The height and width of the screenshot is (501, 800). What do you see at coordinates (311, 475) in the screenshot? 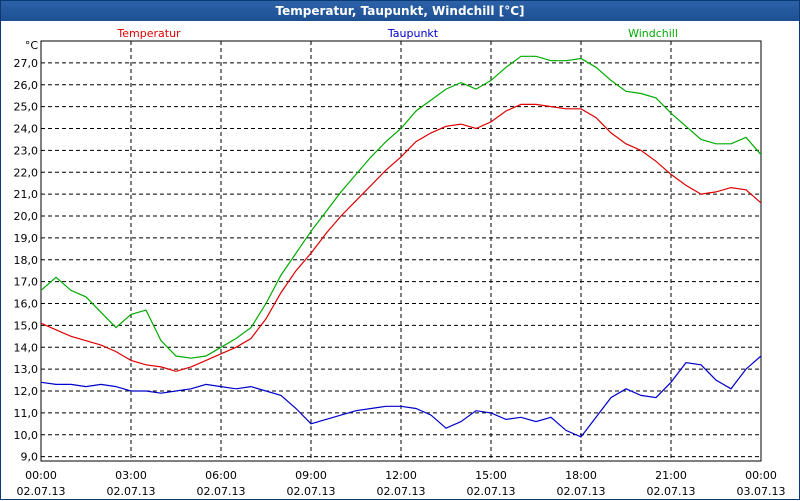
I see `x-tick-time-label: 09:00` at bounding box center [311, 475].